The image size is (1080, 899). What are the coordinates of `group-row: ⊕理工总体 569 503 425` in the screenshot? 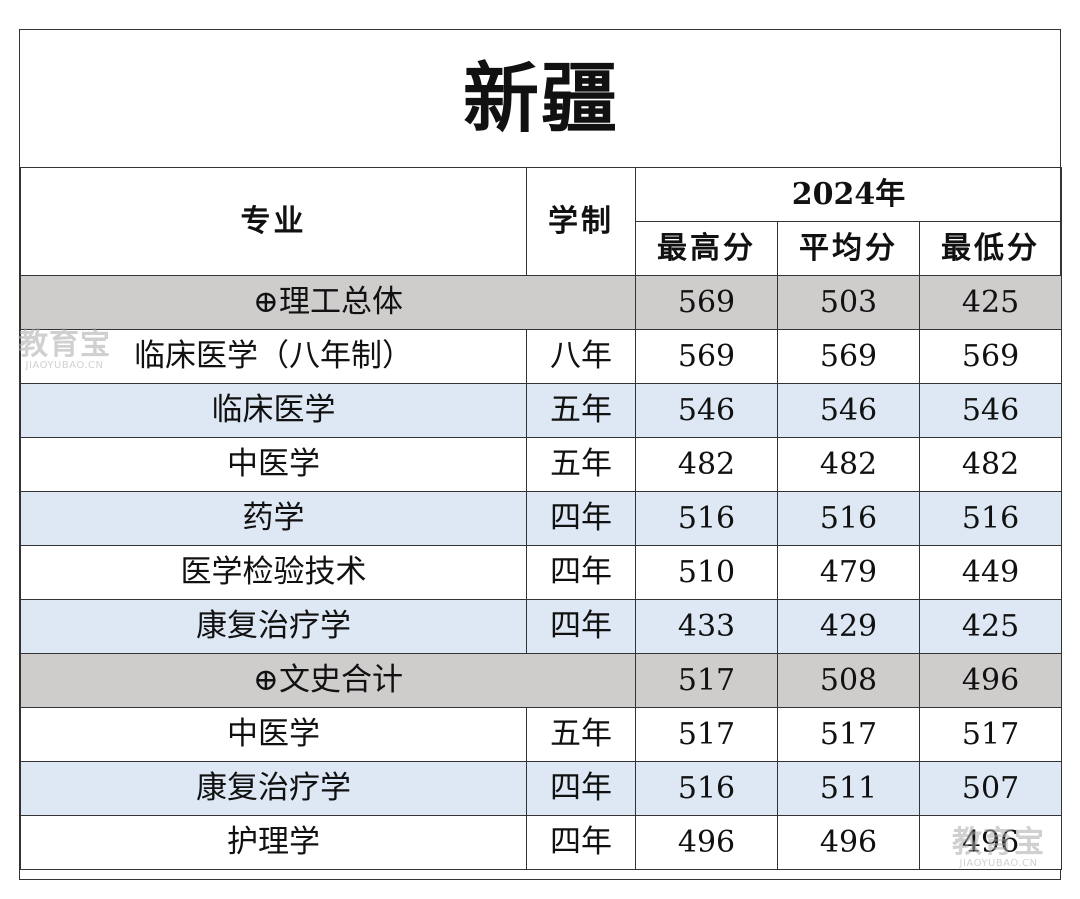 It's located at (541, 302).